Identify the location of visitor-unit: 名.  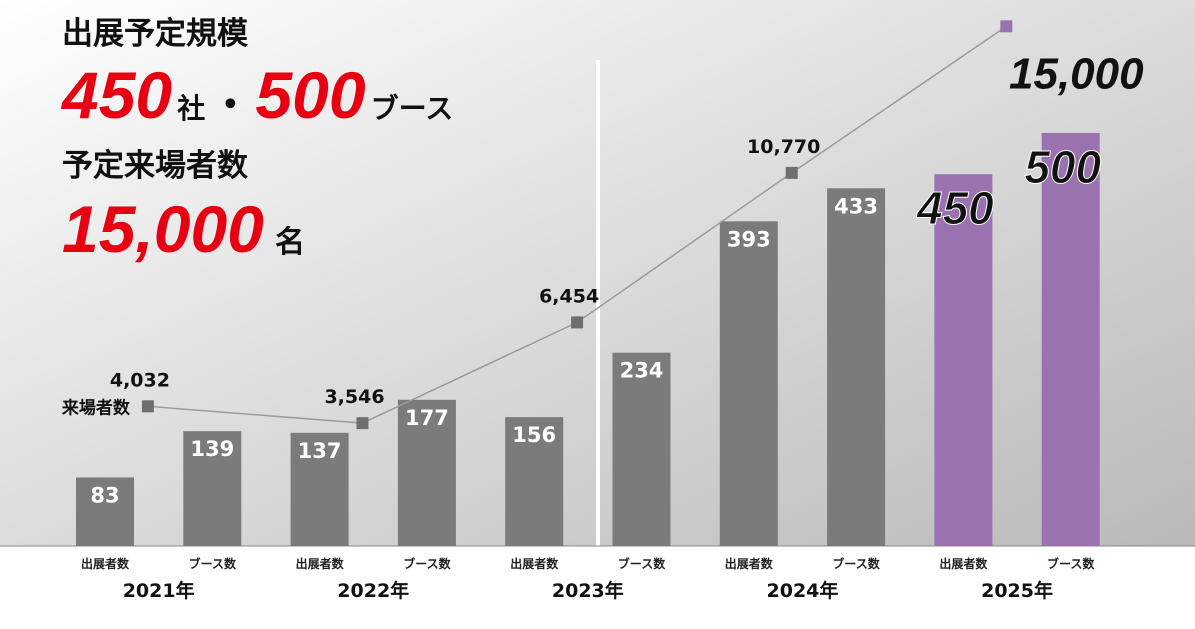
(290, 242).